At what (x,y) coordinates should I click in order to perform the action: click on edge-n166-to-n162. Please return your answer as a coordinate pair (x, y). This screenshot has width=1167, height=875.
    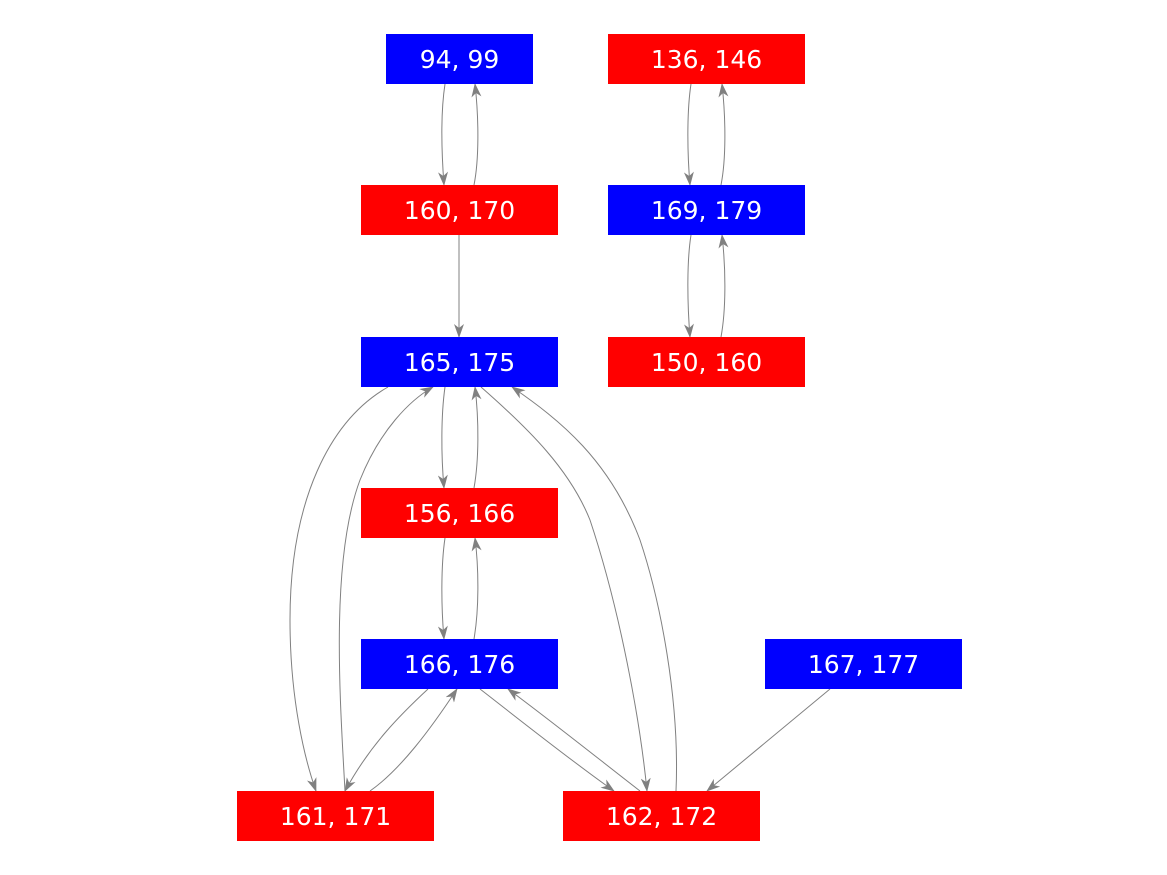
    Looking at the image, I should click on (547, 740).